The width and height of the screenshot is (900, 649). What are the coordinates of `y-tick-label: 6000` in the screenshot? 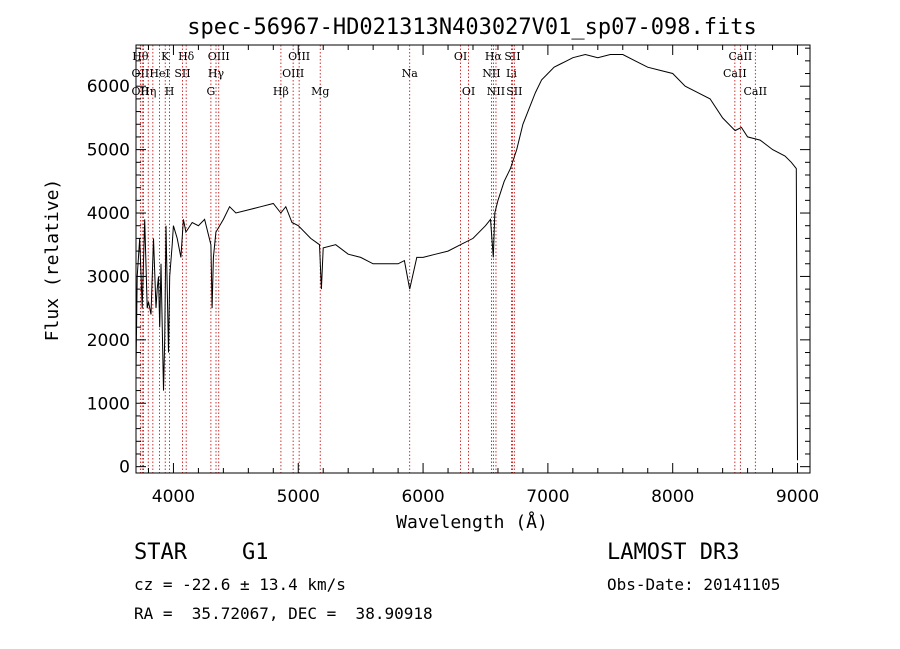 It's located at (108, 87).